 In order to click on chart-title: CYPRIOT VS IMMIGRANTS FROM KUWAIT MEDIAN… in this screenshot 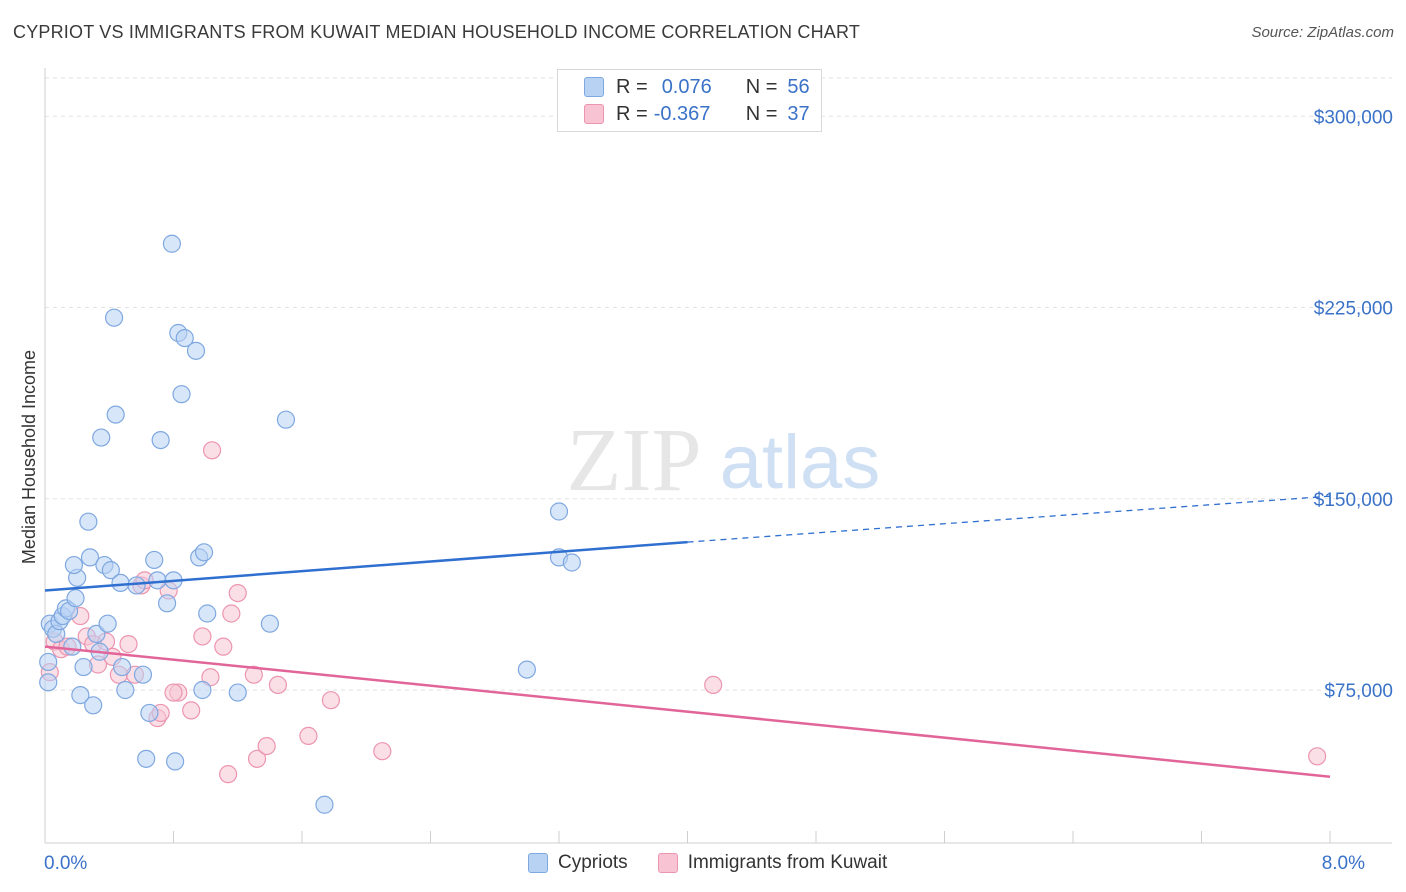, I will do `click(437, 32)`.